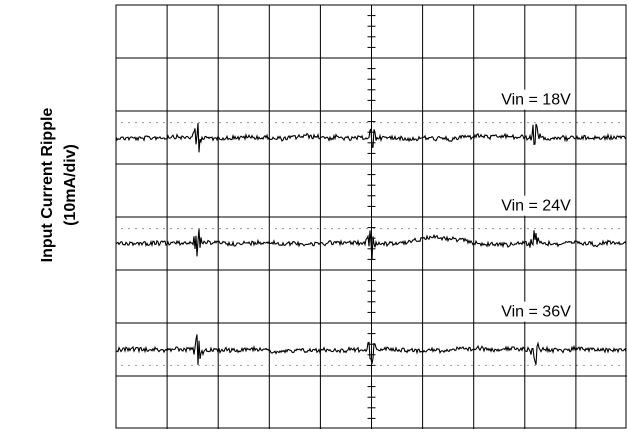 This screenshot has width=627, height=432. What do you see at coordinates (536, 312) in the screenshot?
I see `series-label: Vin = 36V` at bounding box center [536, 312].